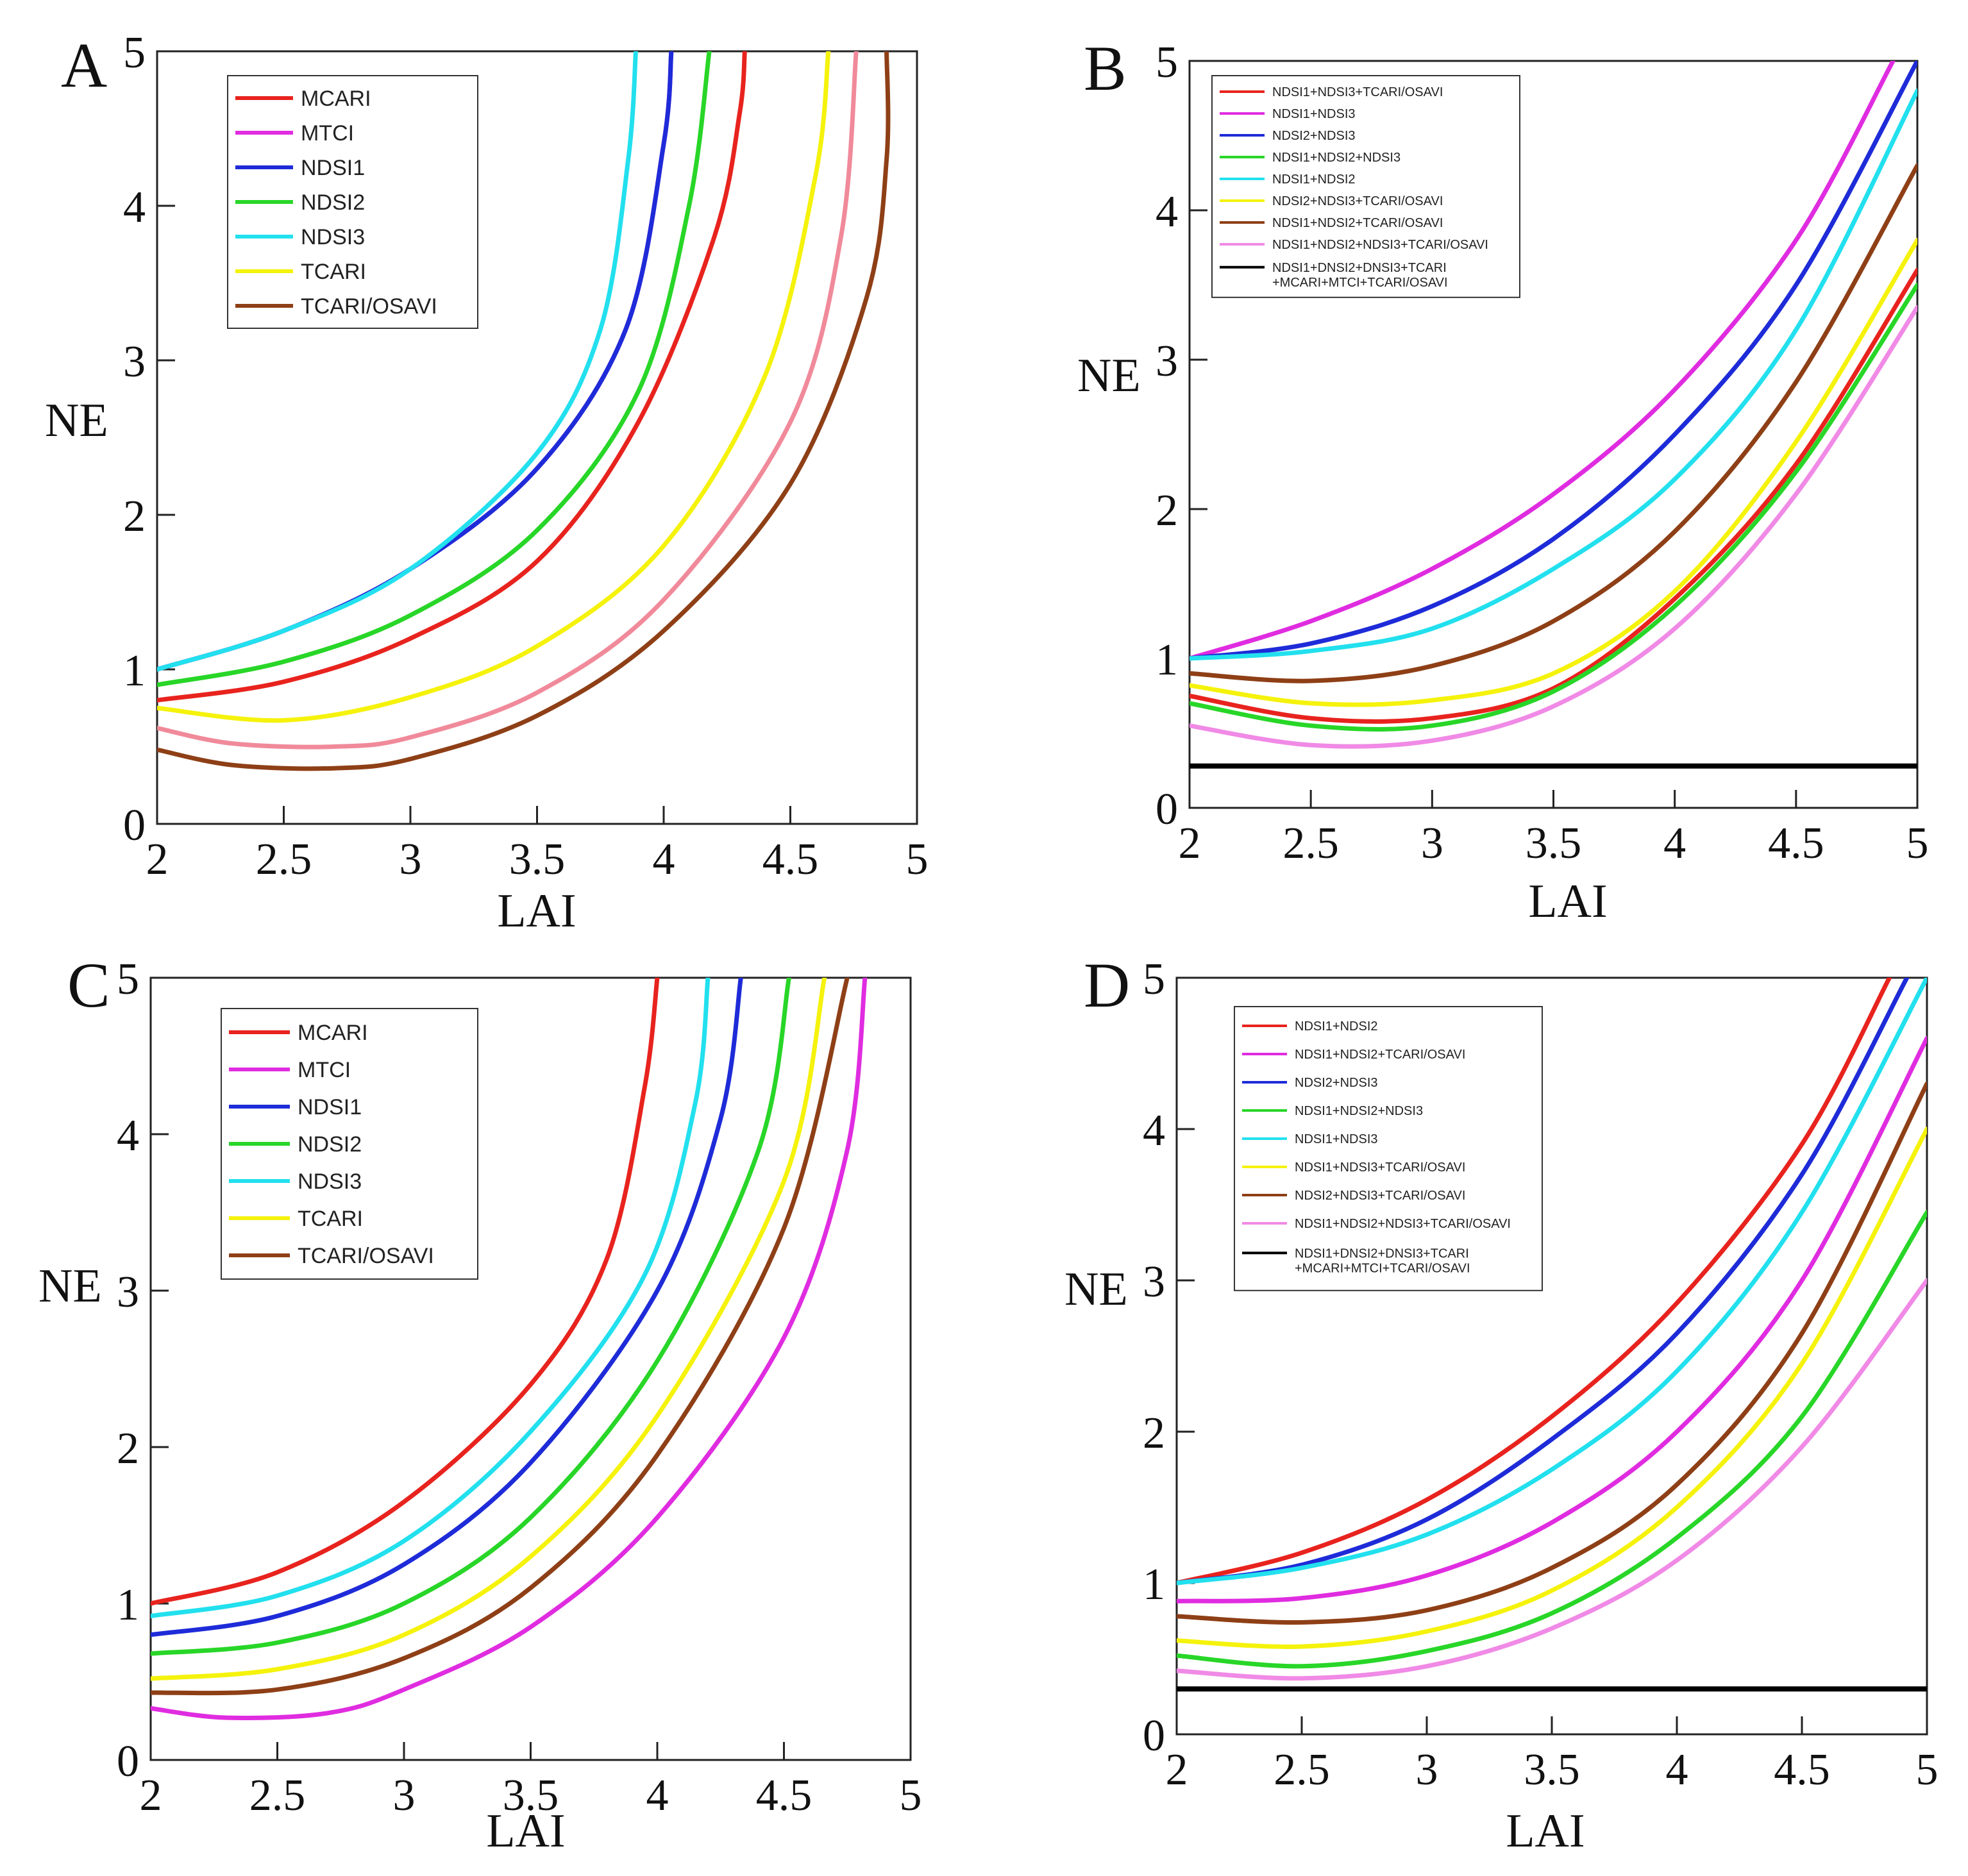 The width and height of the screenshot is (1968, 1876). Describe the element at coordinates (128, 1761) in the screenshot. I see `panel-c-y-tick-label: 0` at that location.